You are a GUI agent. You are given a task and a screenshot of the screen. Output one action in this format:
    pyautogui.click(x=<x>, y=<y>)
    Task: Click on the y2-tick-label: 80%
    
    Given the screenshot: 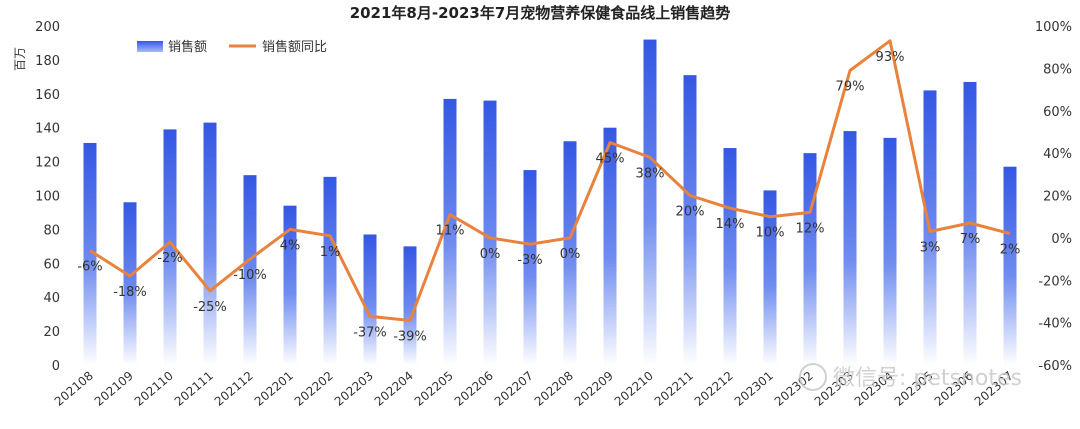 What is the action you would take?
    pyautogui.click(x=1057, y=69)
    